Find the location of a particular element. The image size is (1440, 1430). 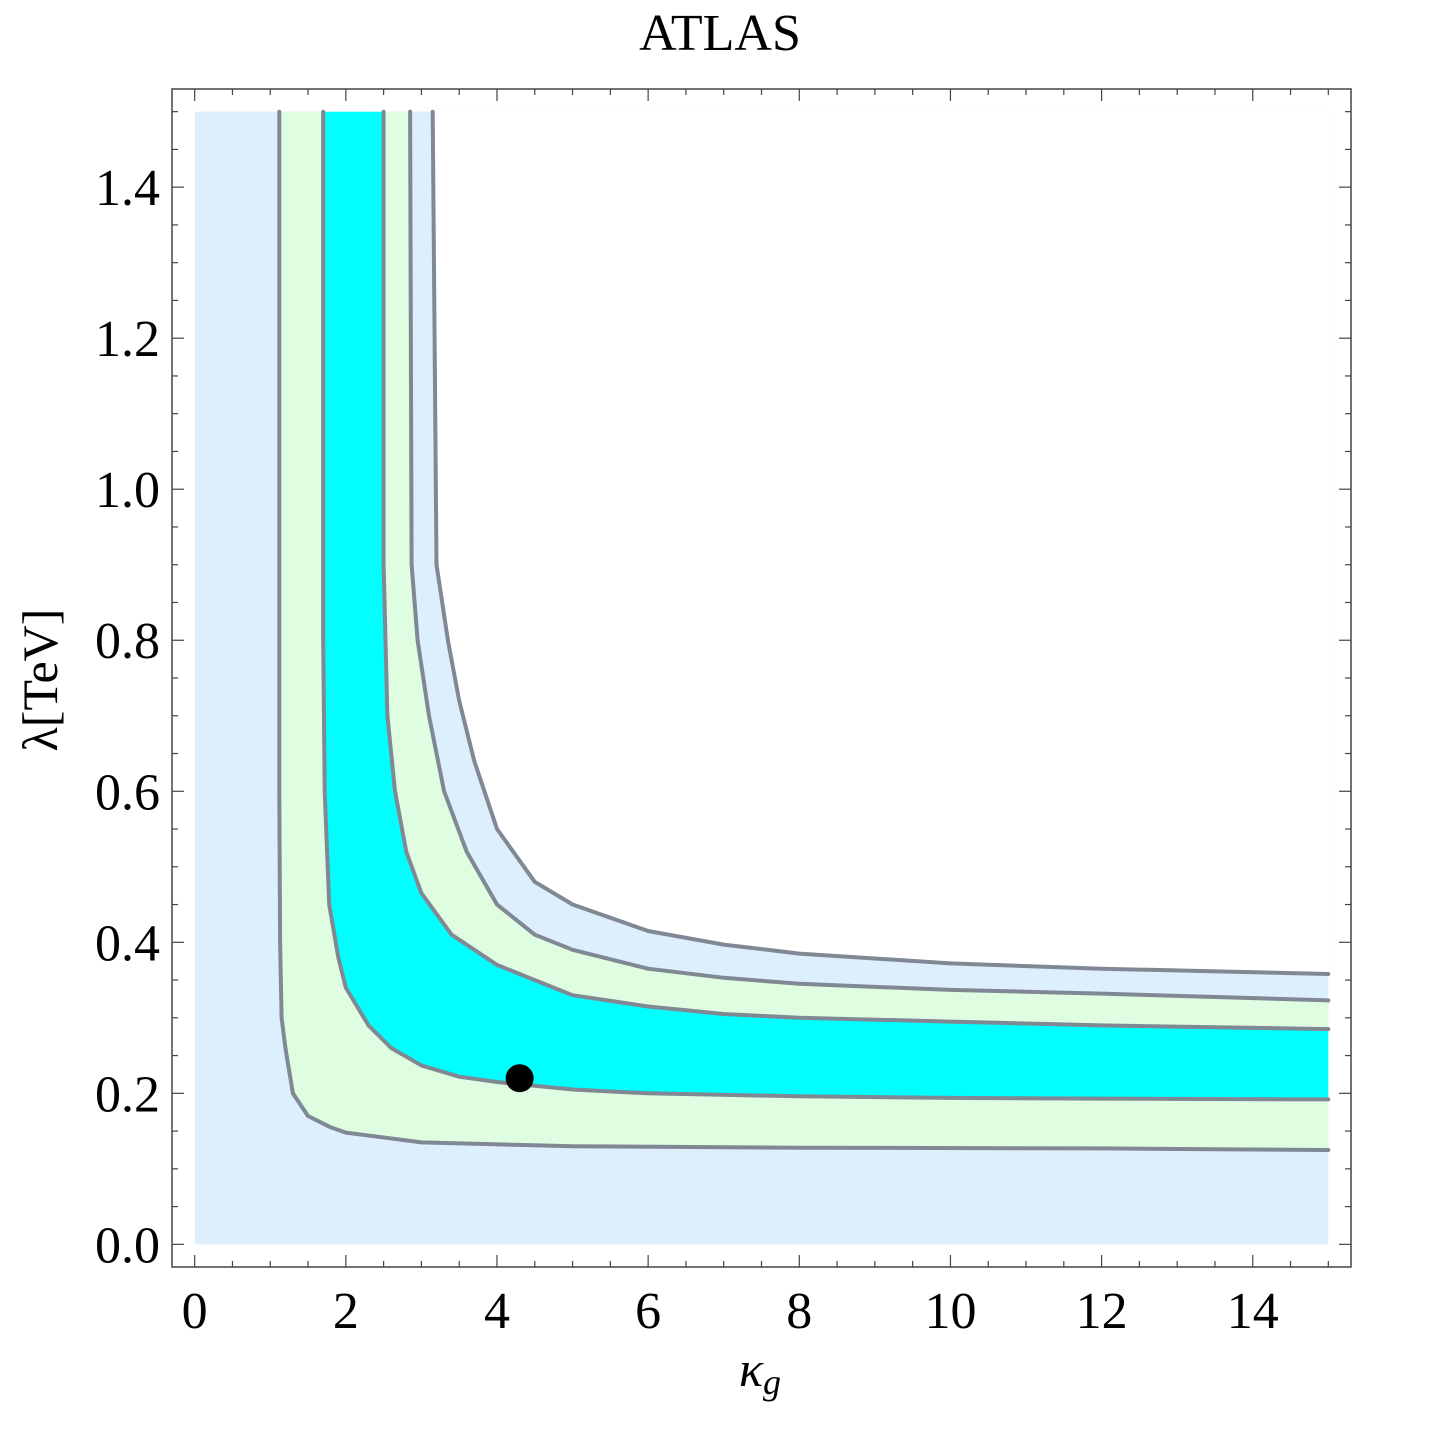

x-axis-label-symbol: κ is located at coordinates (751, 1369).